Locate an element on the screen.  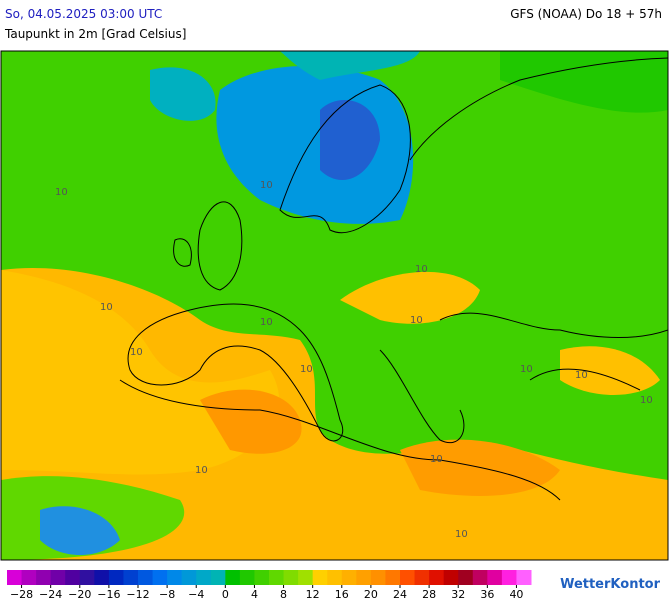
colorbar-tick-label: −12 is located at coordinates (137, 594).